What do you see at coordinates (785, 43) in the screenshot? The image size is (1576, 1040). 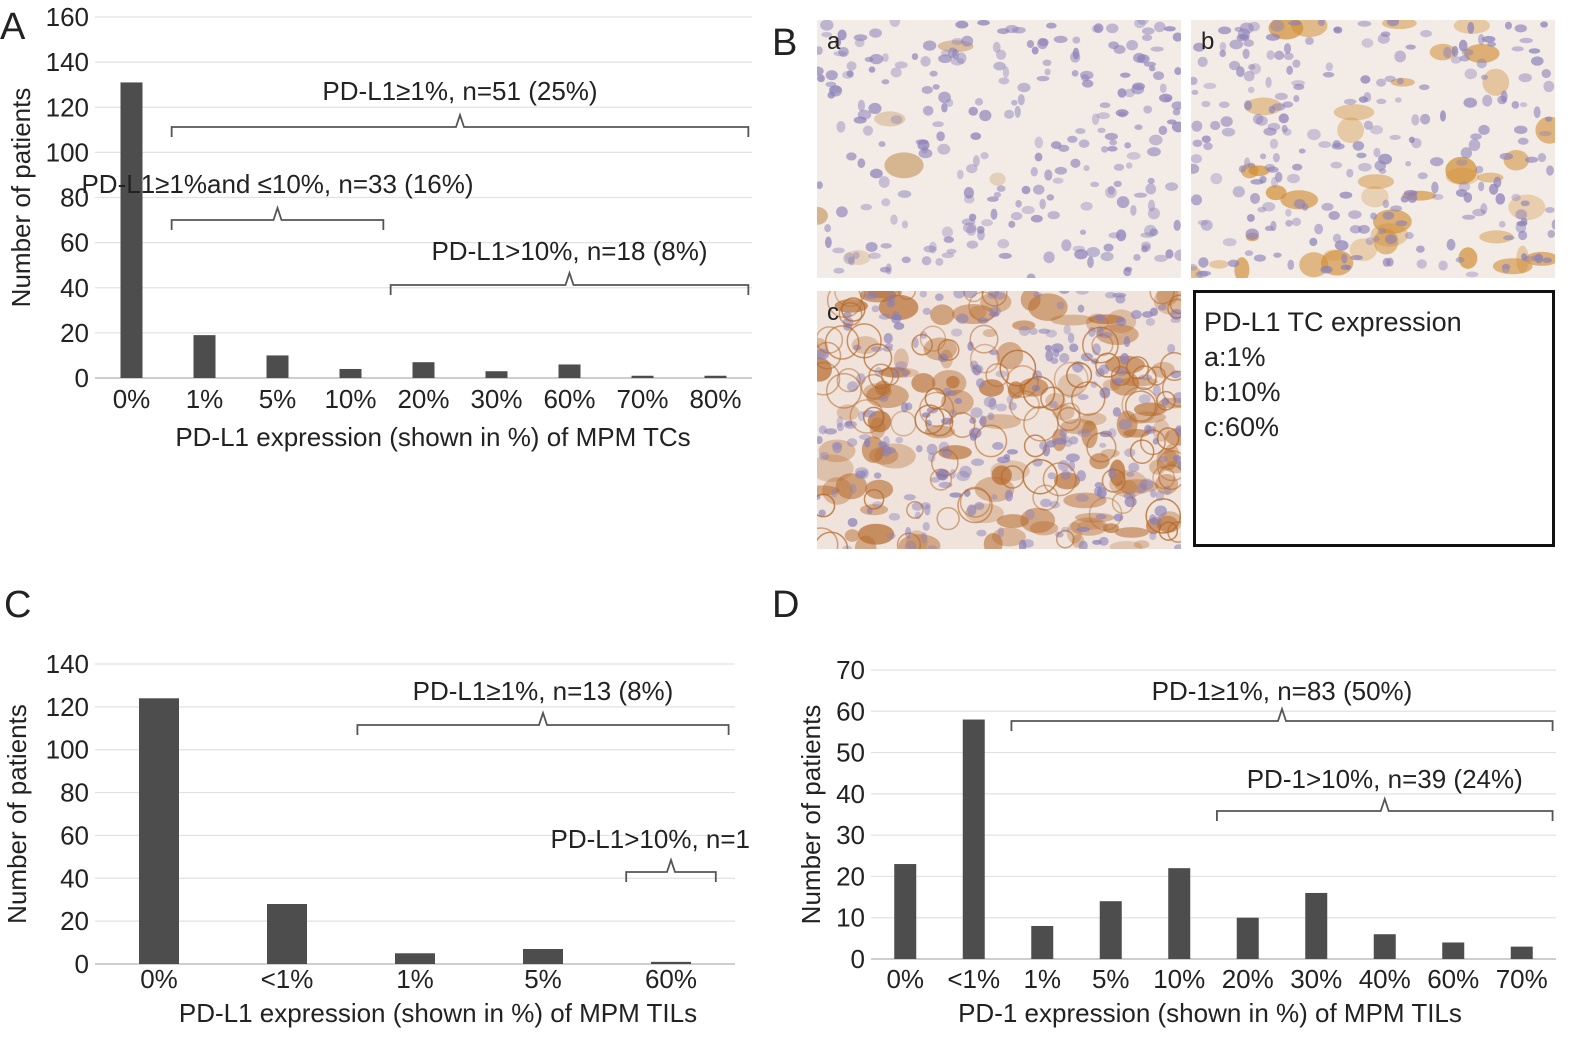 I see `panel-label-b: B` at bounding box center [785, 43].